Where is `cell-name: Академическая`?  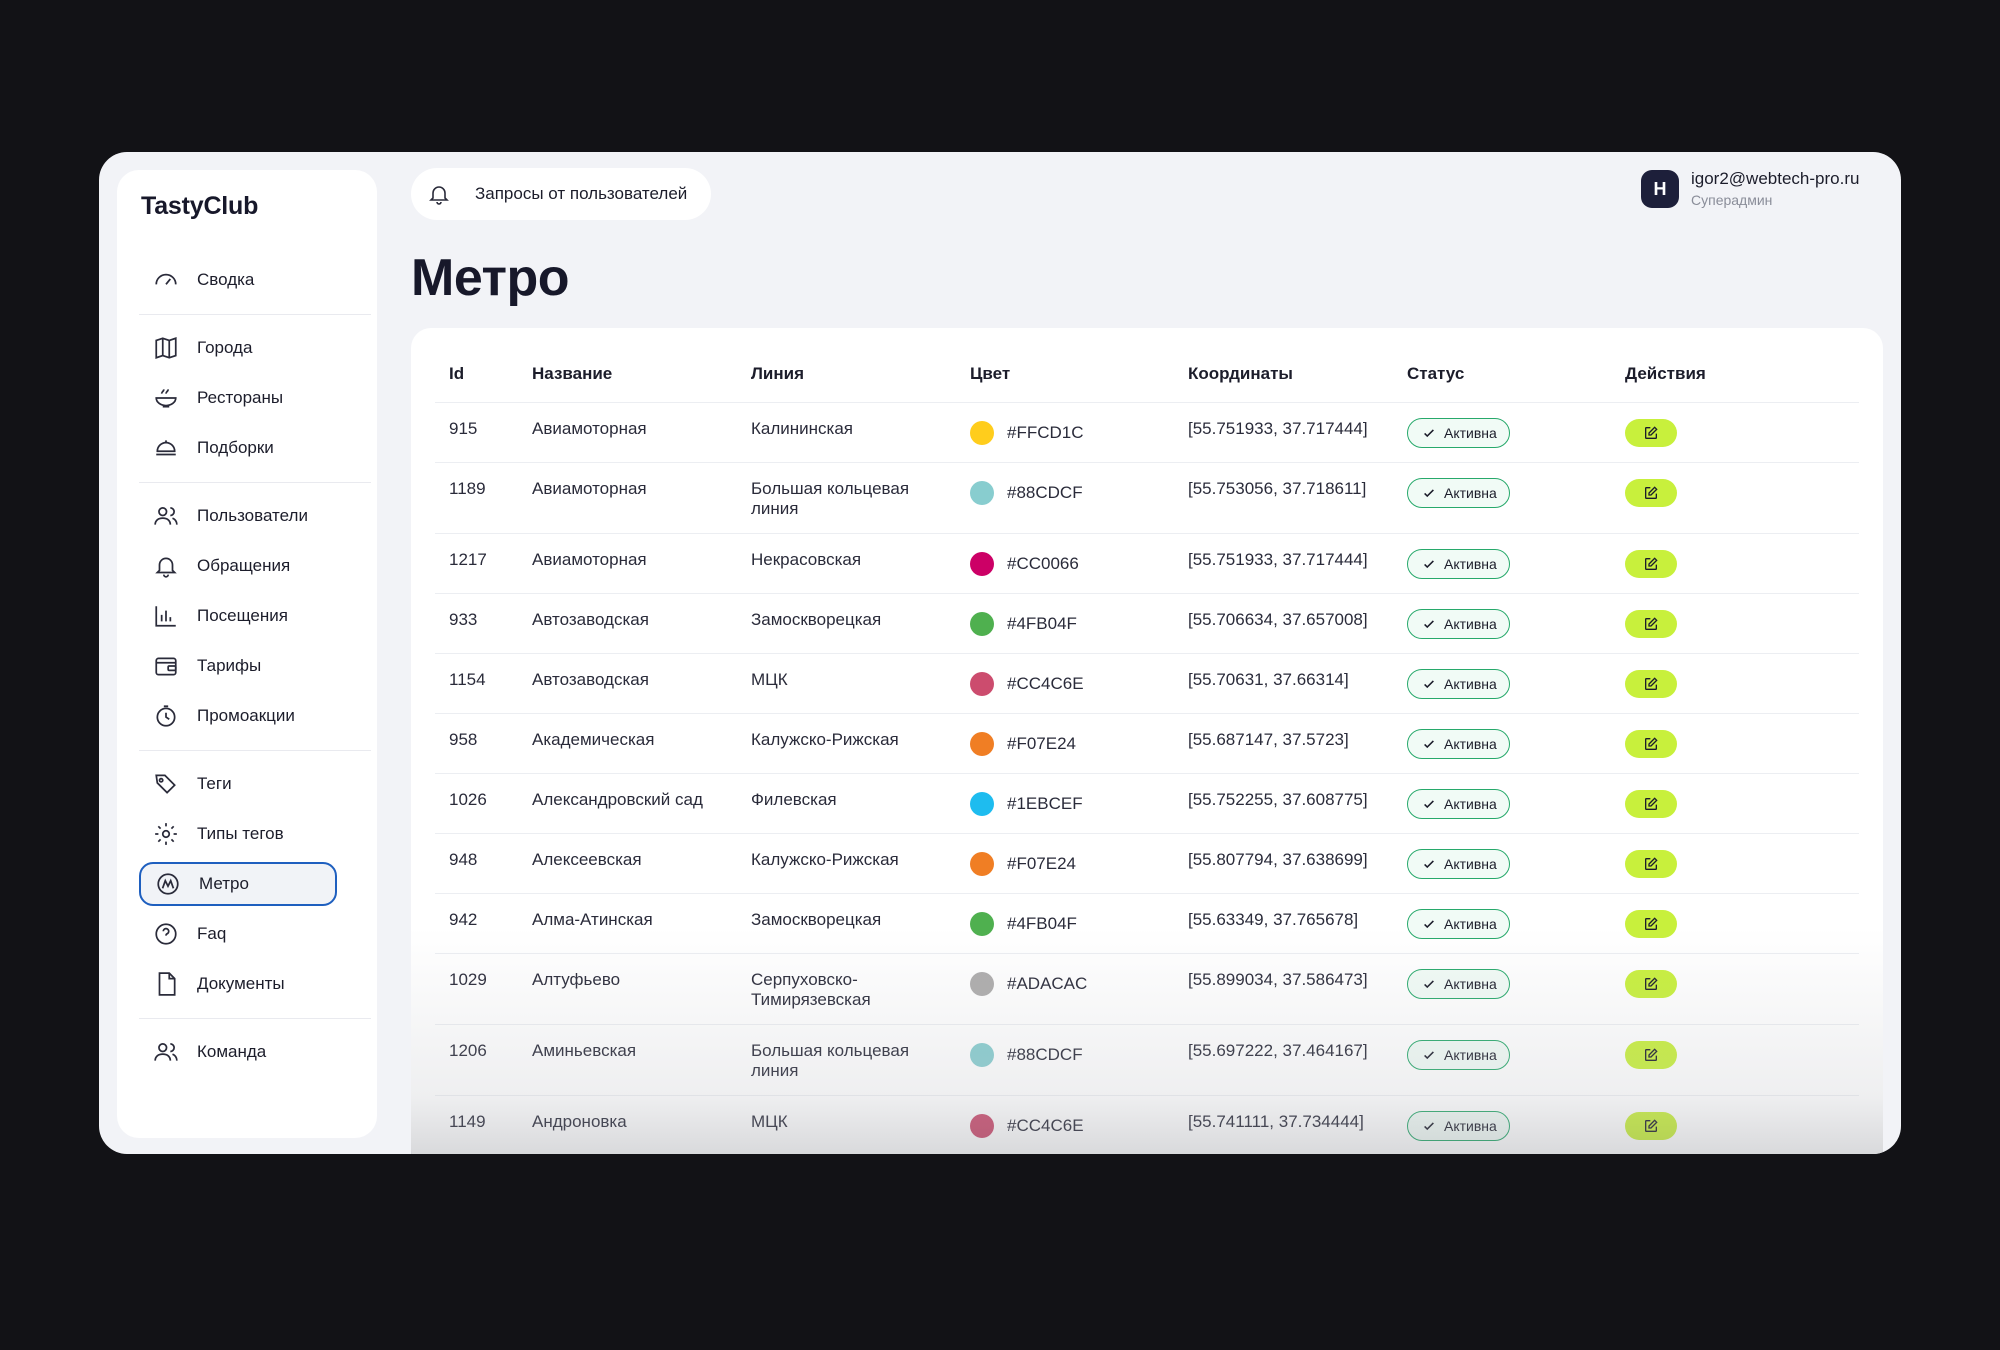 cell-name: Академическая is located at coordinates (593, 739).